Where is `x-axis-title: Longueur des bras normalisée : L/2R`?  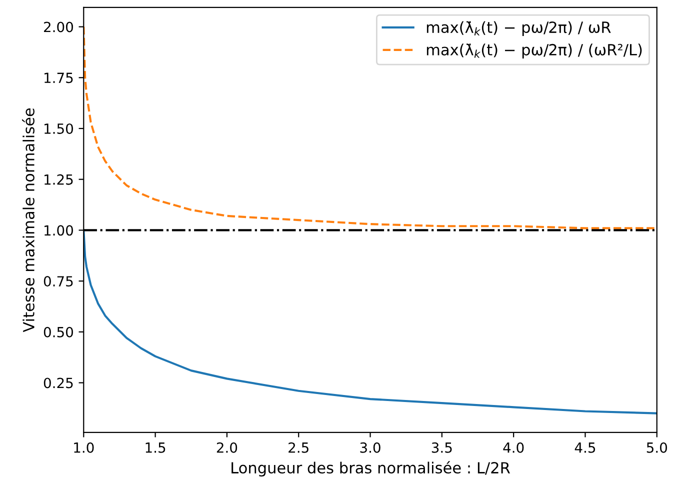 x-axis-title: Longueur des bras normalisée : L/2R is located at coordinates (371, 469).